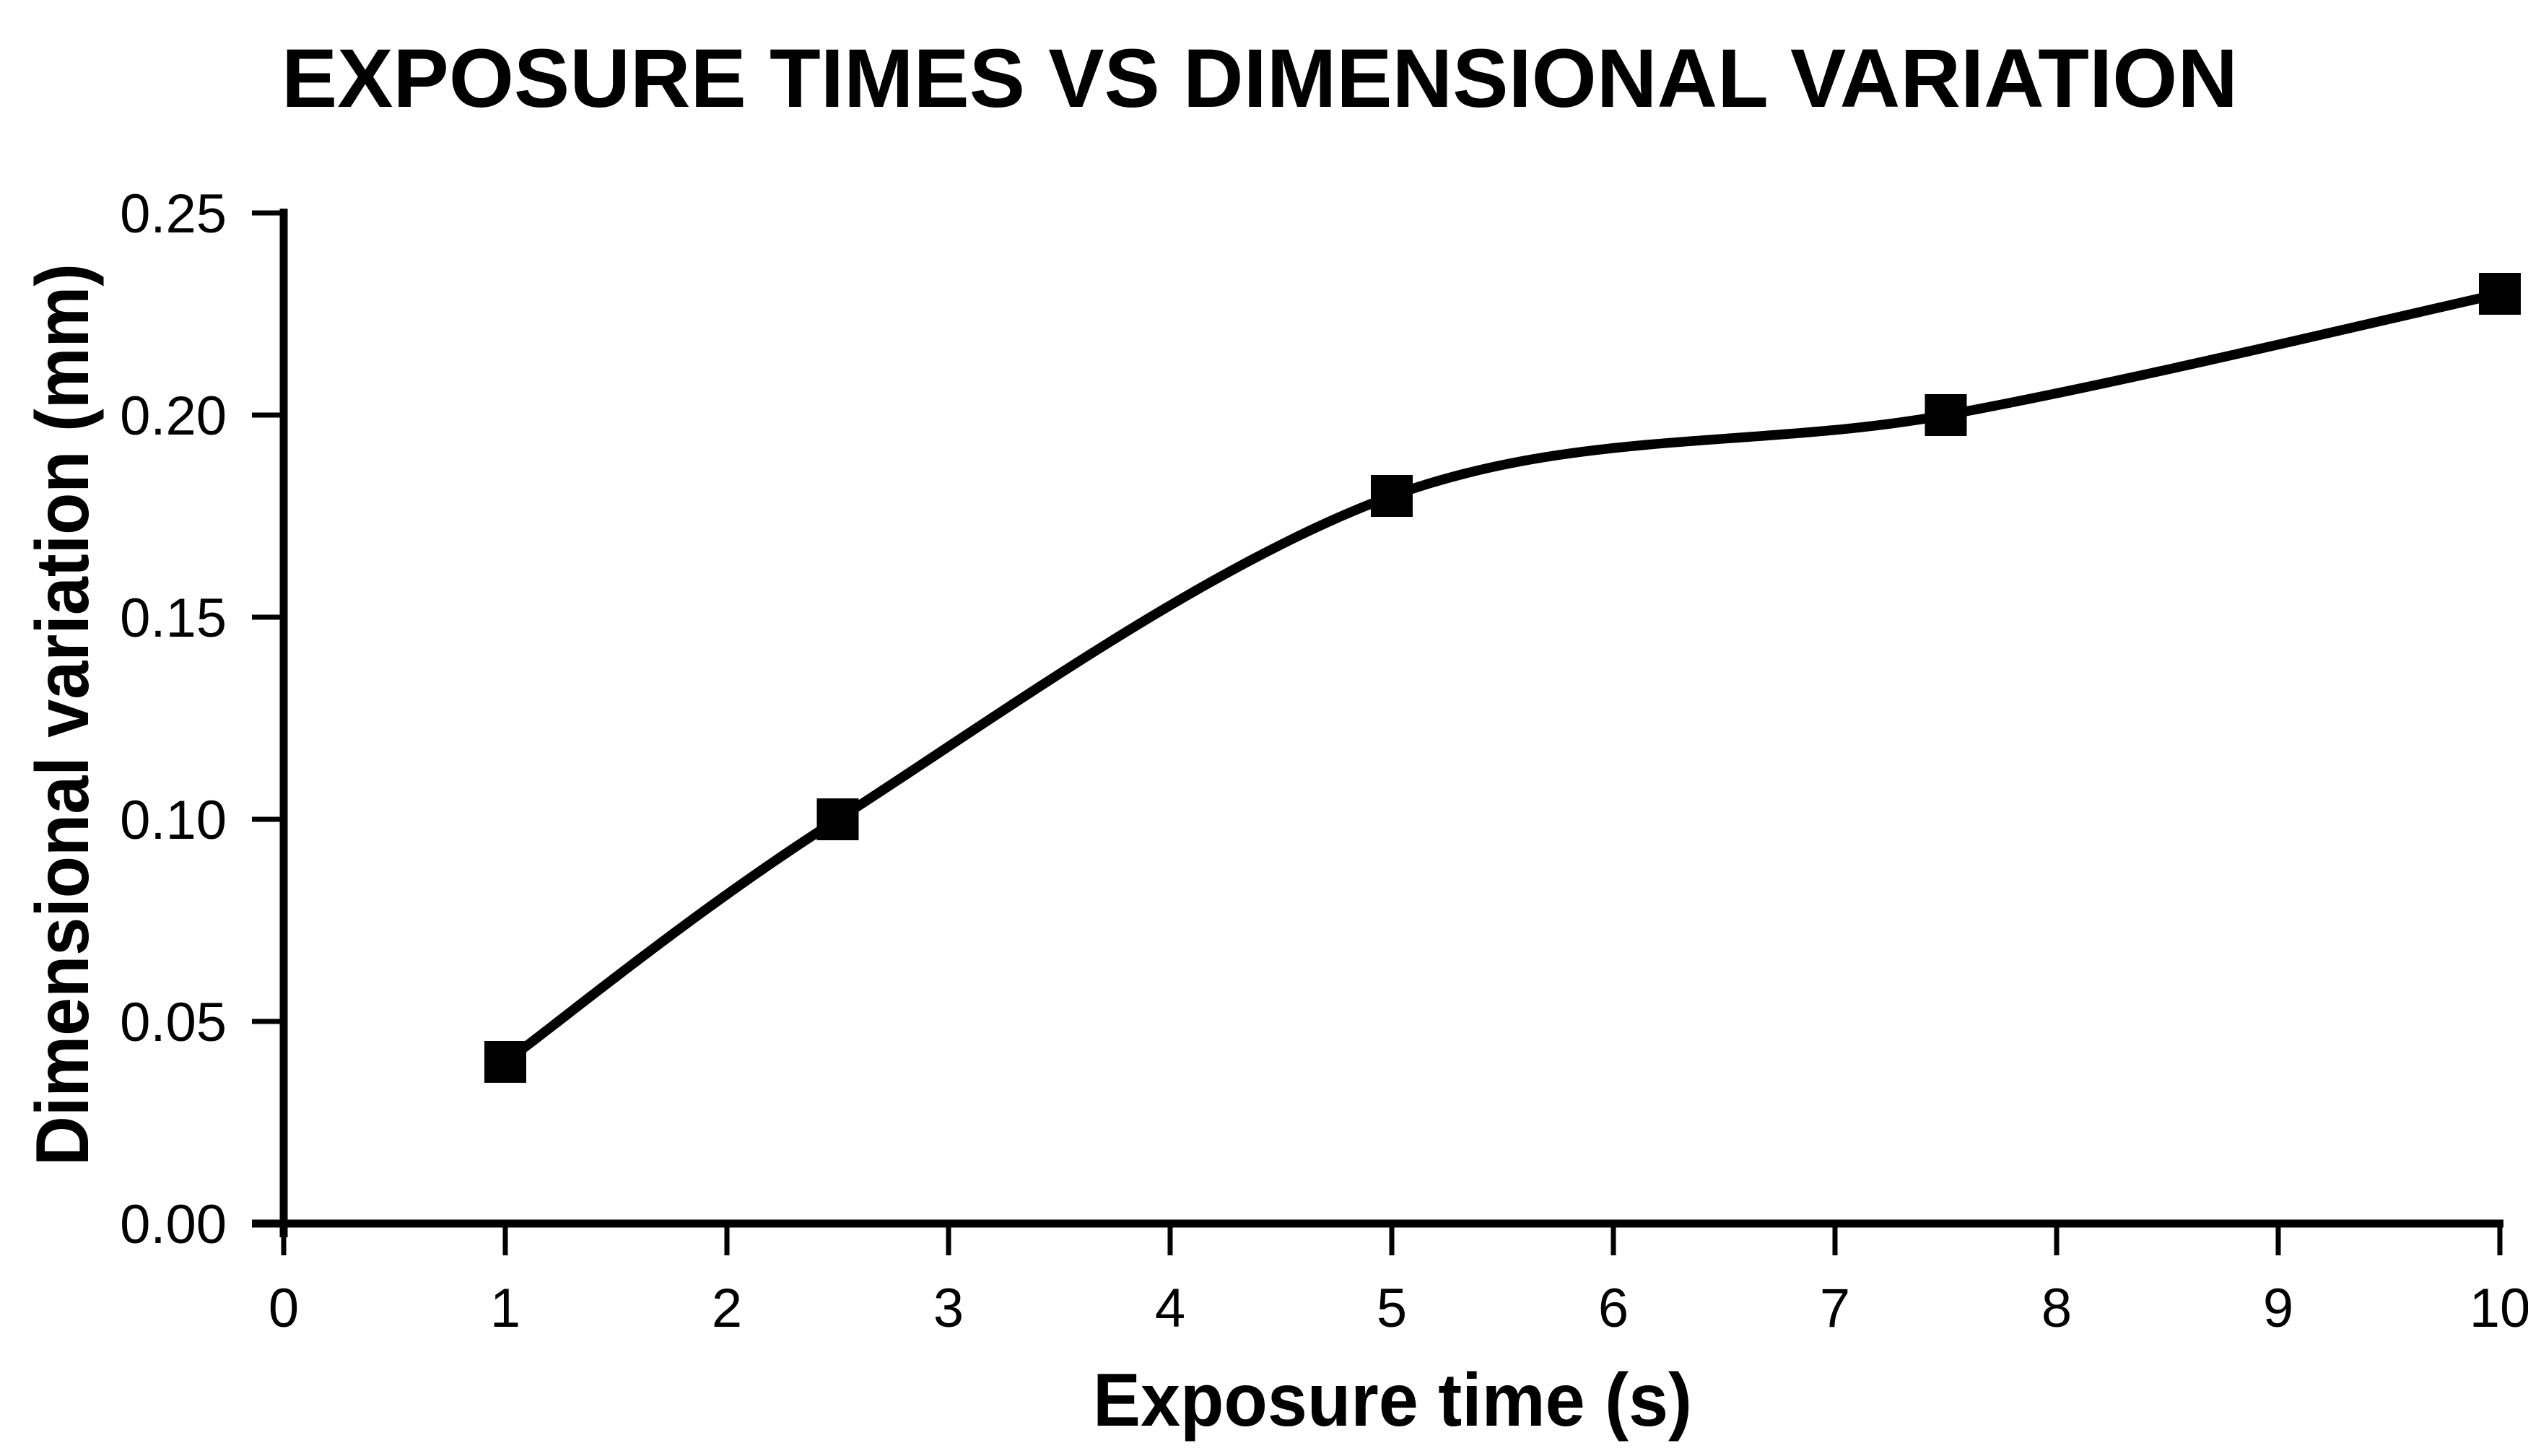 The image size is (2528, 1456). Describe the element at coordinates (727, 1308) in the screenshot. I see `x-tick-label: 2` at that location.